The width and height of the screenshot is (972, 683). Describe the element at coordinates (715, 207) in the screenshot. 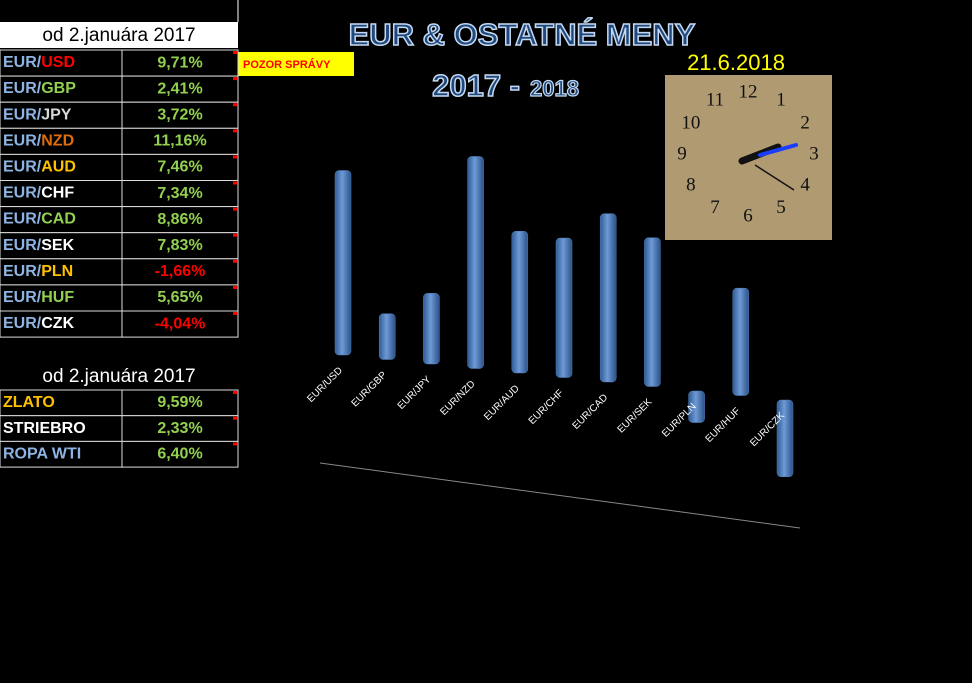

I see `clock-number: 7` at that location.